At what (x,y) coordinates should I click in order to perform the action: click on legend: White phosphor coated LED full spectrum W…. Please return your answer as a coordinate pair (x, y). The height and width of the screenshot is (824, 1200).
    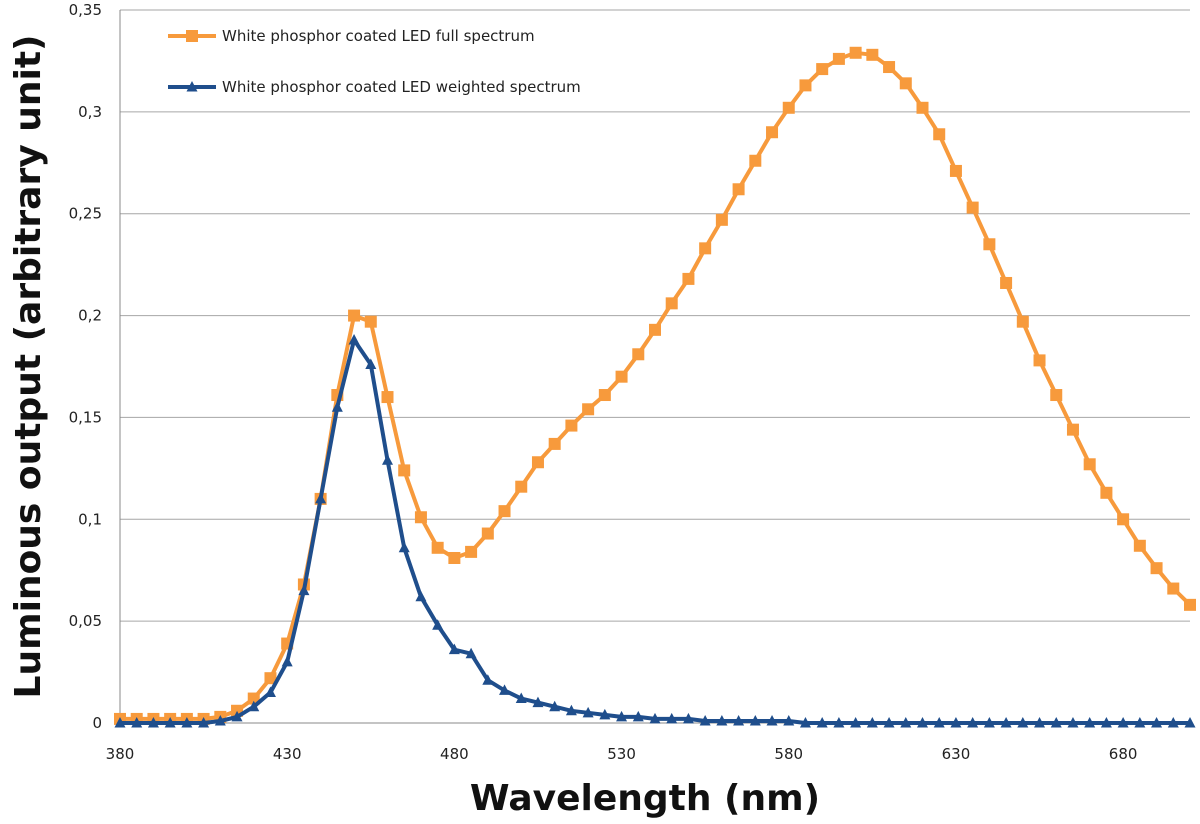
    Looking at the image, I should click on (374, 61).